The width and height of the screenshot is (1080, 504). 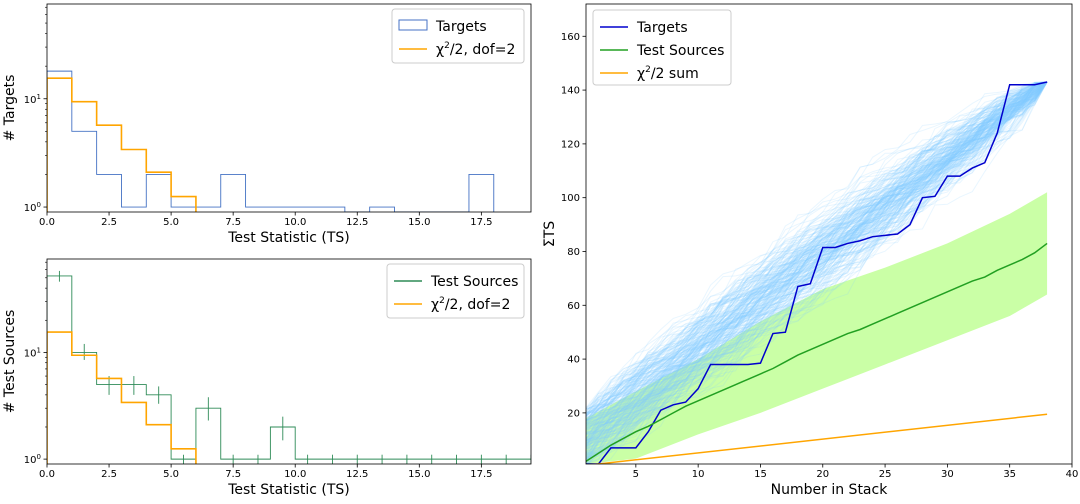 I want to click on top-left-ytick-label: 10¹, so click(x=32, y=99).